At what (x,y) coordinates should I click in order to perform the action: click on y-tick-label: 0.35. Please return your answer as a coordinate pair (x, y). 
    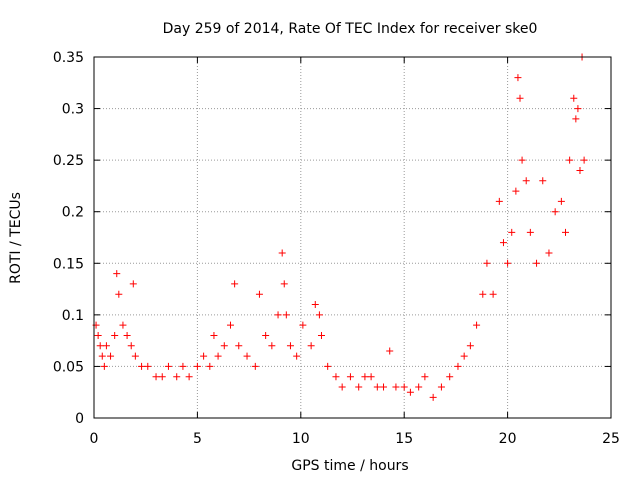
    Looking at the image, I should click on (68, 58).